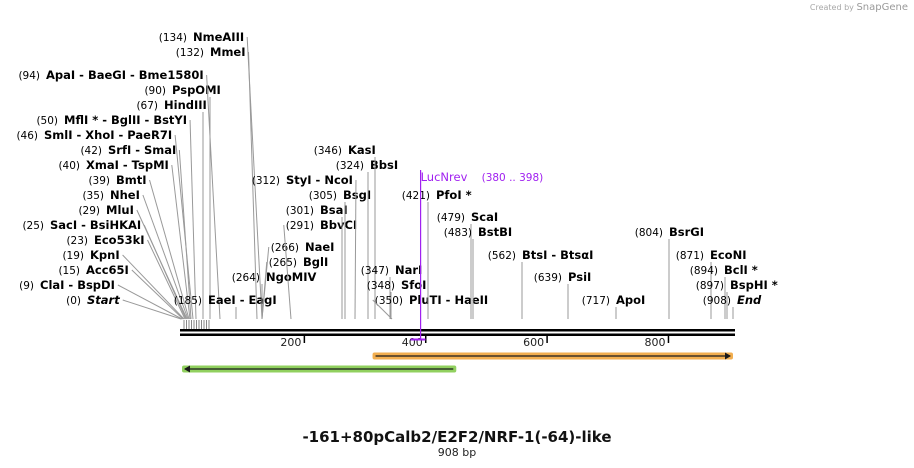 The width and height of the screenshot is (914, 468). Describe the element at coordinates (457, 452) in the screenshot. I see `sequence-length: 908 bp` at that location.